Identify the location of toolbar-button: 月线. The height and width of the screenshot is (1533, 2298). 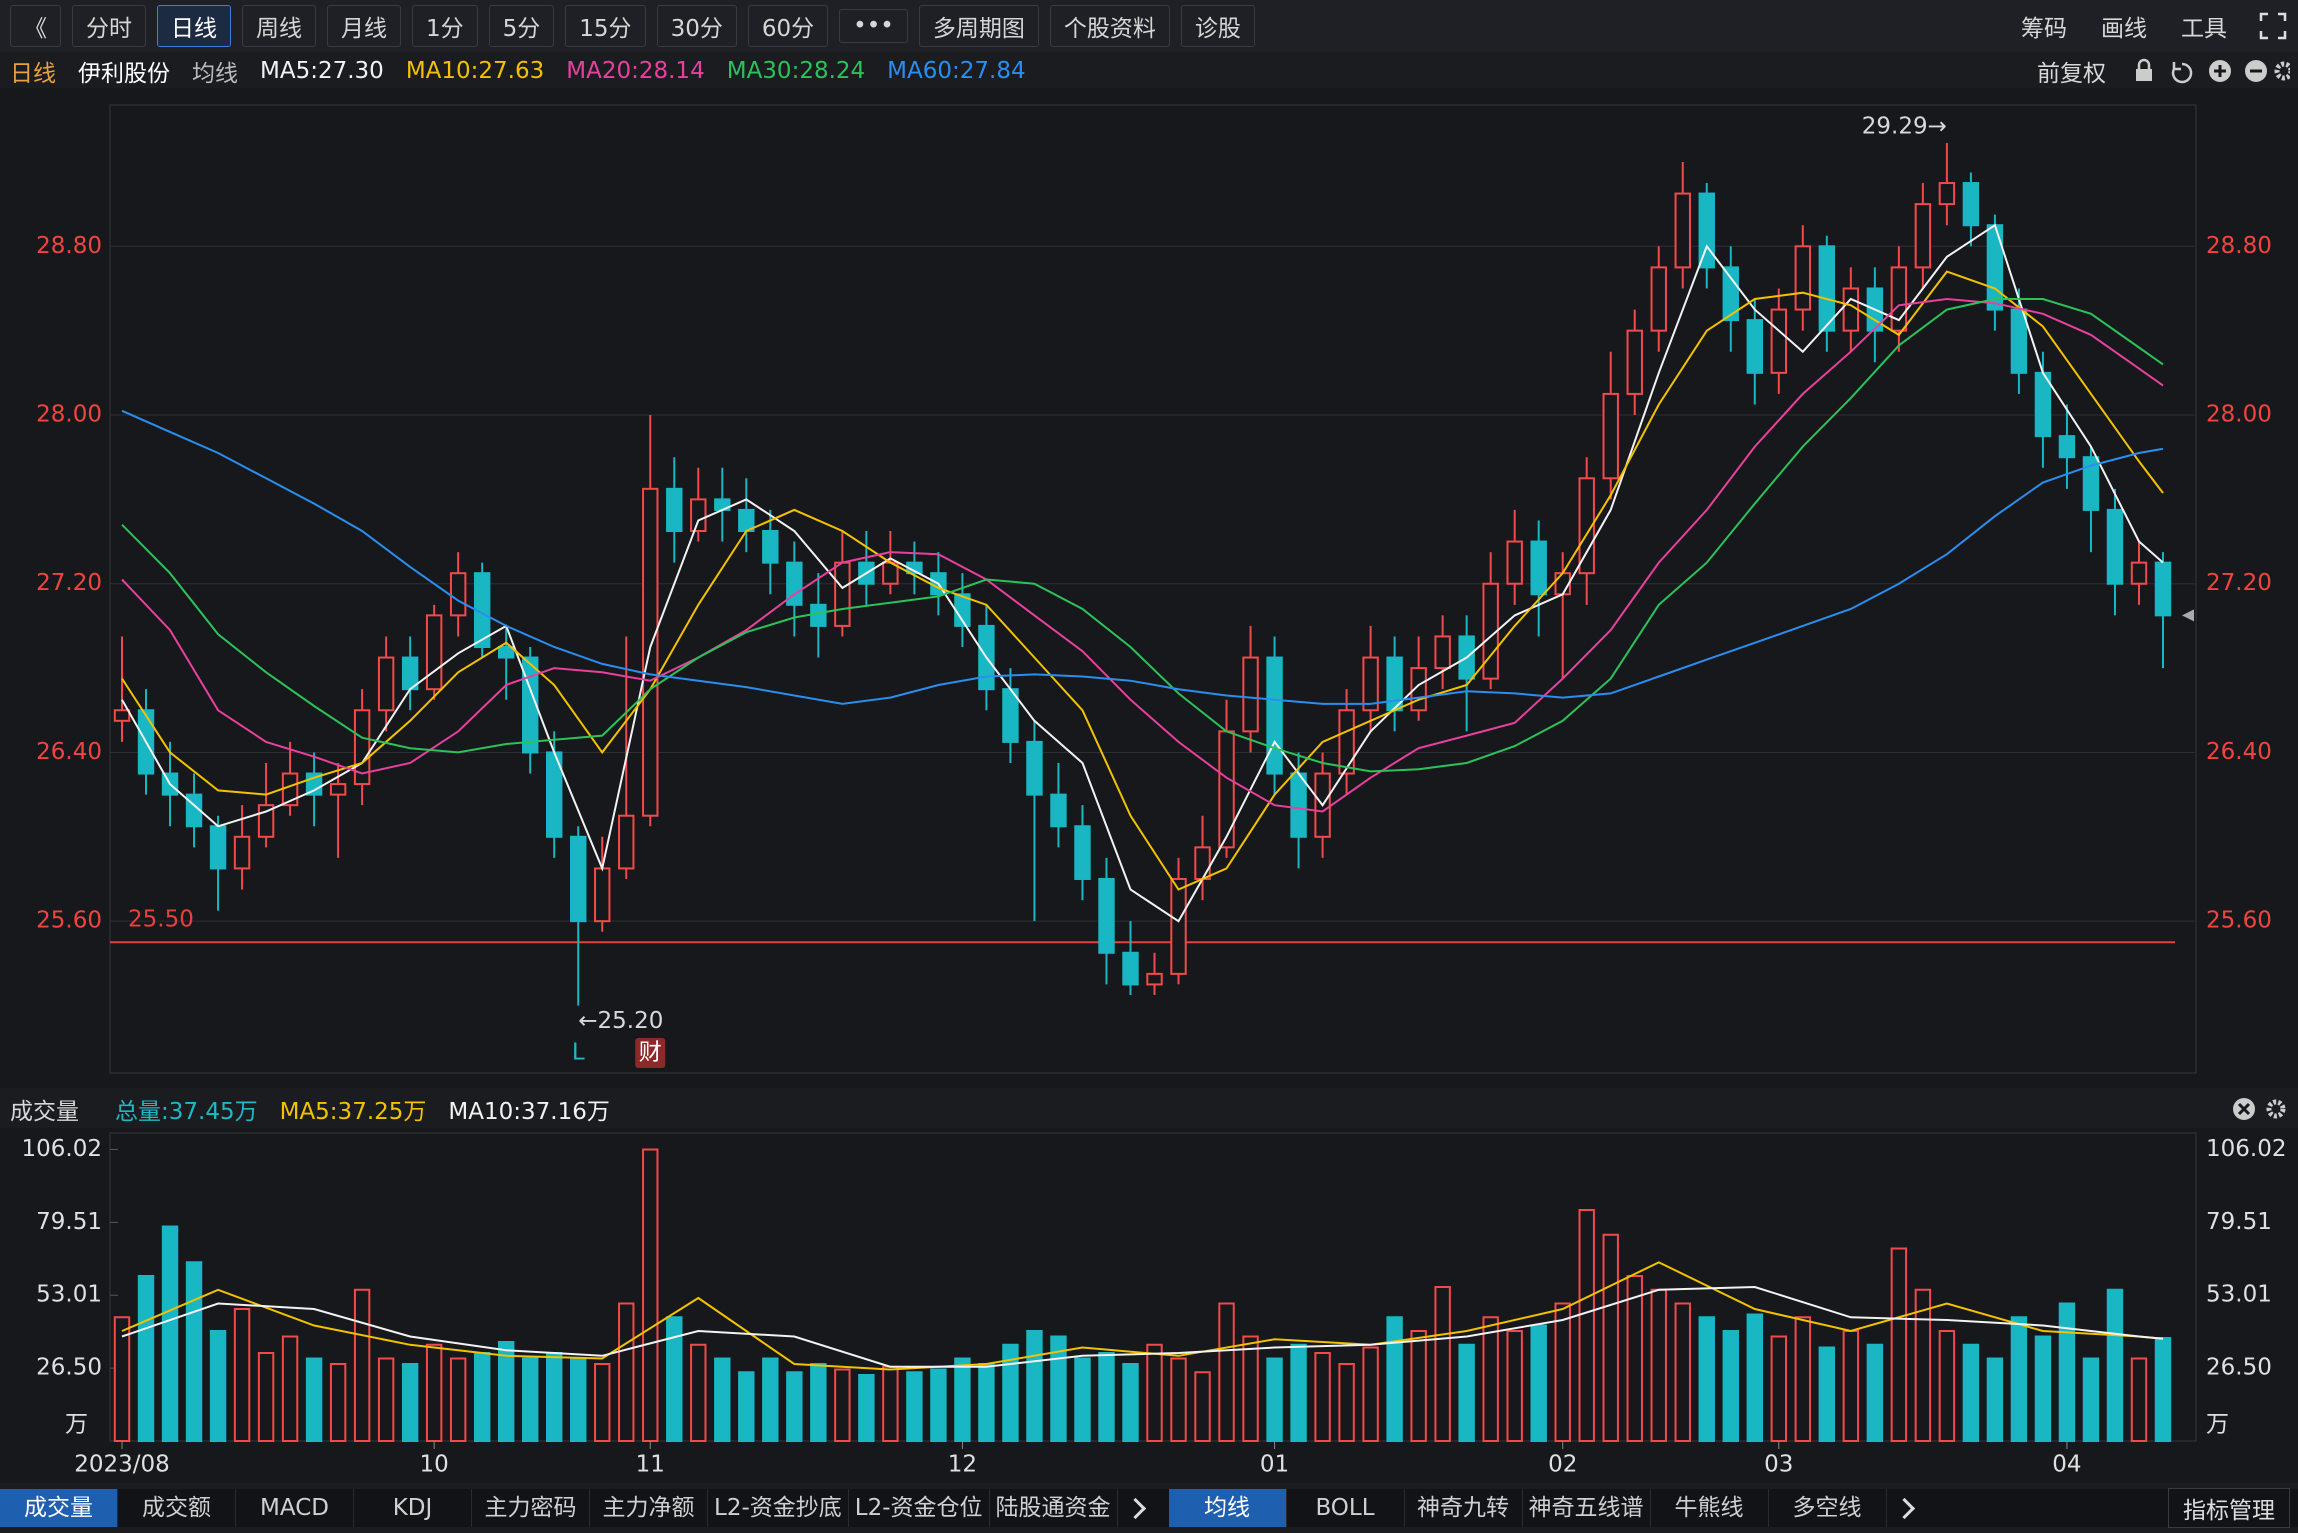
(364, 26).